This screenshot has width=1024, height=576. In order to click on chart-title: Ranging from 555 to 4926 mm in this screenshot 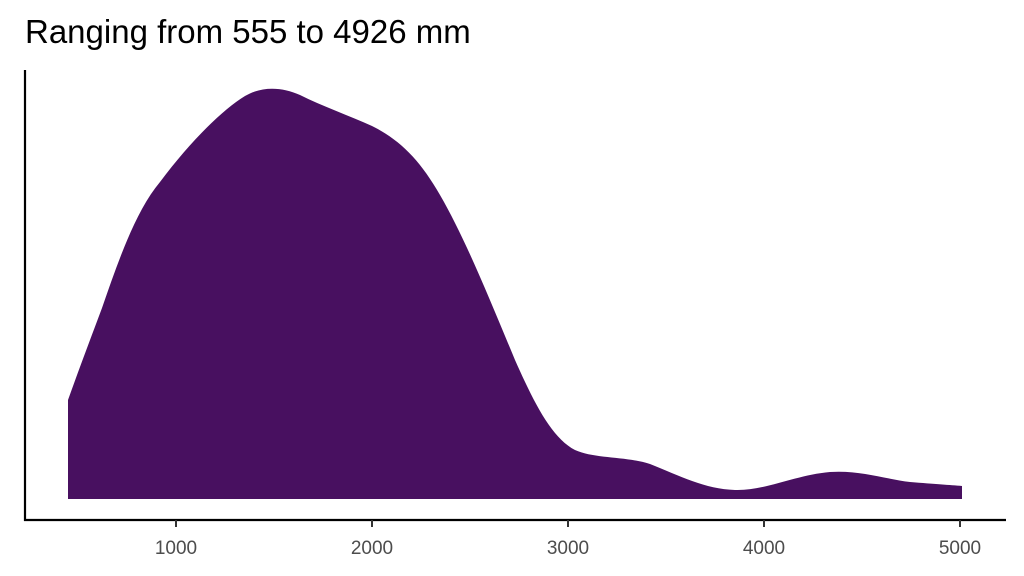, I will do `click(248, 31)`.